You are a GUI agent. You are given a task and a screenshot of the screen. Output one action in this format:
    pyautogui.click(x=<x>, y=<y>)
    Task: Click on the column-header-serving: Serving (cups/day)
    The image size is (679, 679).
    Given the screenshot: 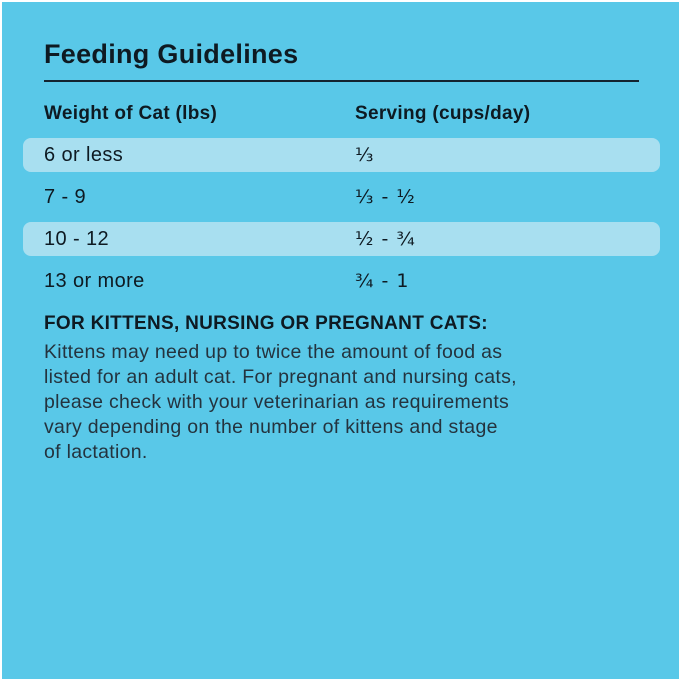 What is the action you would take?
    pyautogui.click(x=443, y=113)
    